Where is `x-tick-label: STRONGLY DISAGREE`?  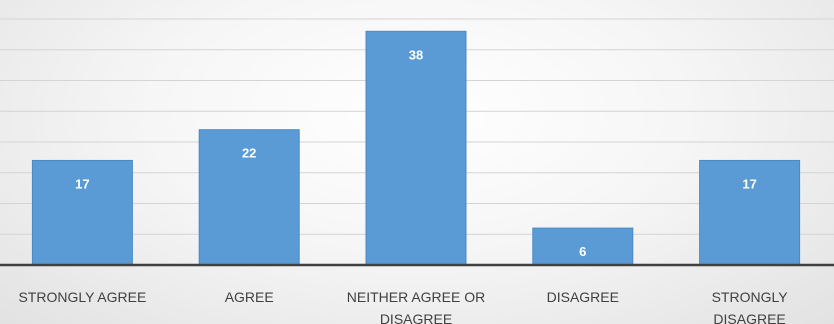 x-tick-label: STRONGLY DISAGREE is located at coordinates (750, 306).